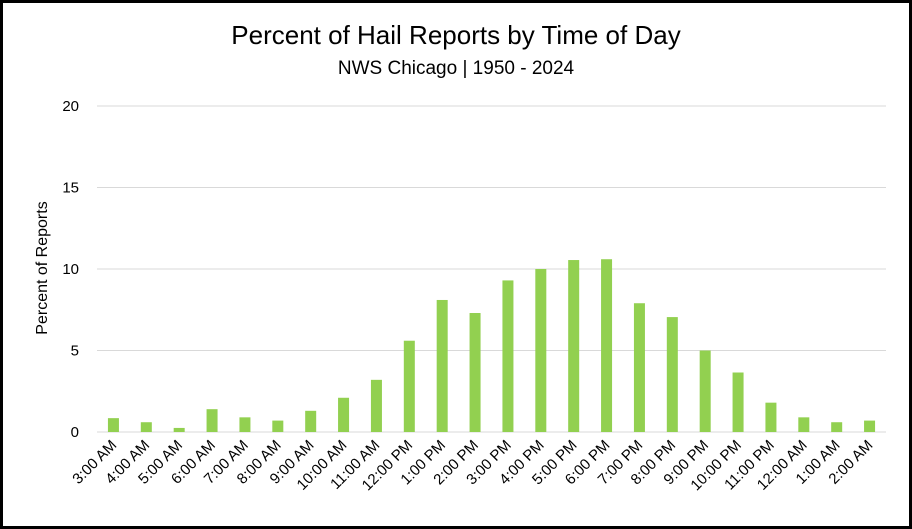 The height and width of the screenshot is (529, 912). I want to click on y-axis-tick-labels: 0 5 10 15 20, so click(70, 269).